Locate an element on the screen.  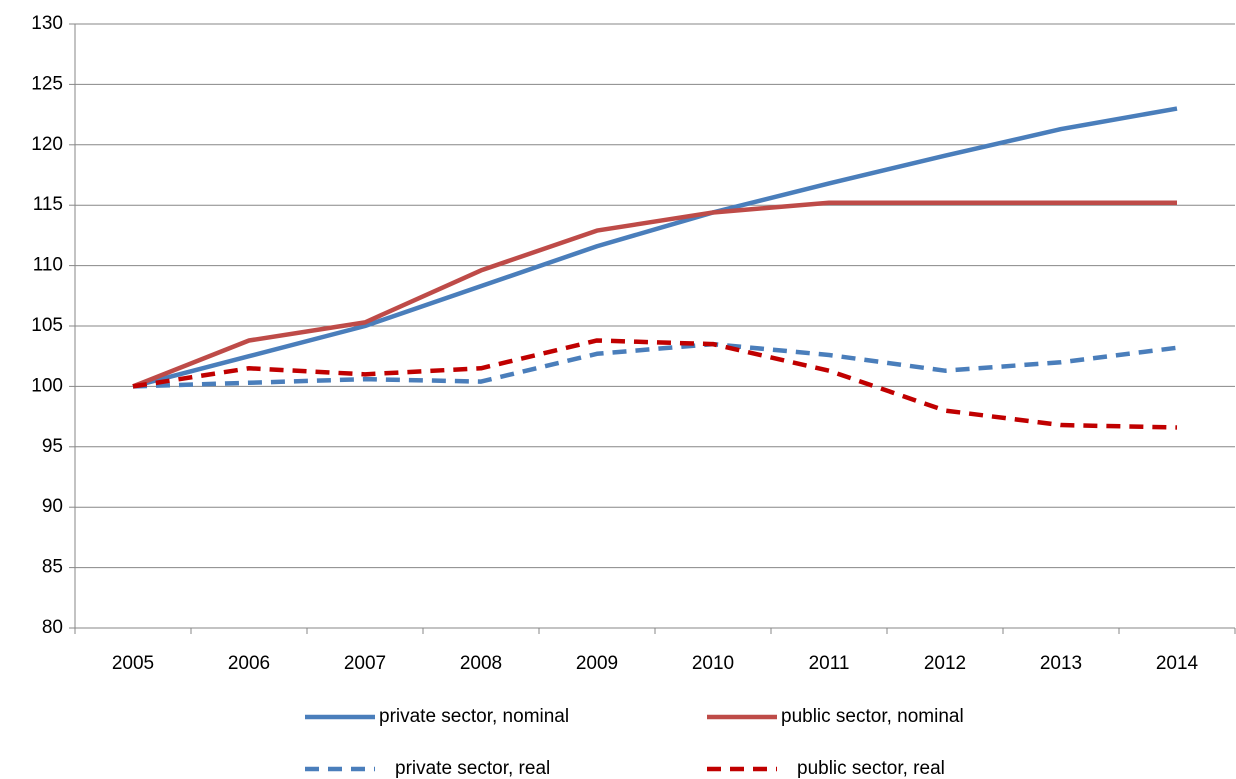
legend-label: public sector, nominal is located at coordinates (872, 716).